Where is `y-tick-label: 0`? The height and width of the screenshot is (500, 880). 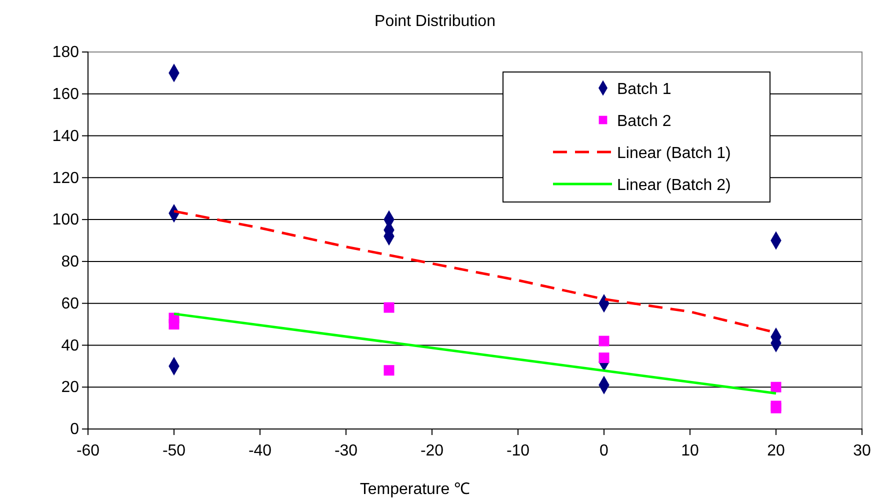 y-tick-label: 0 is located at coordinates (75, 429).